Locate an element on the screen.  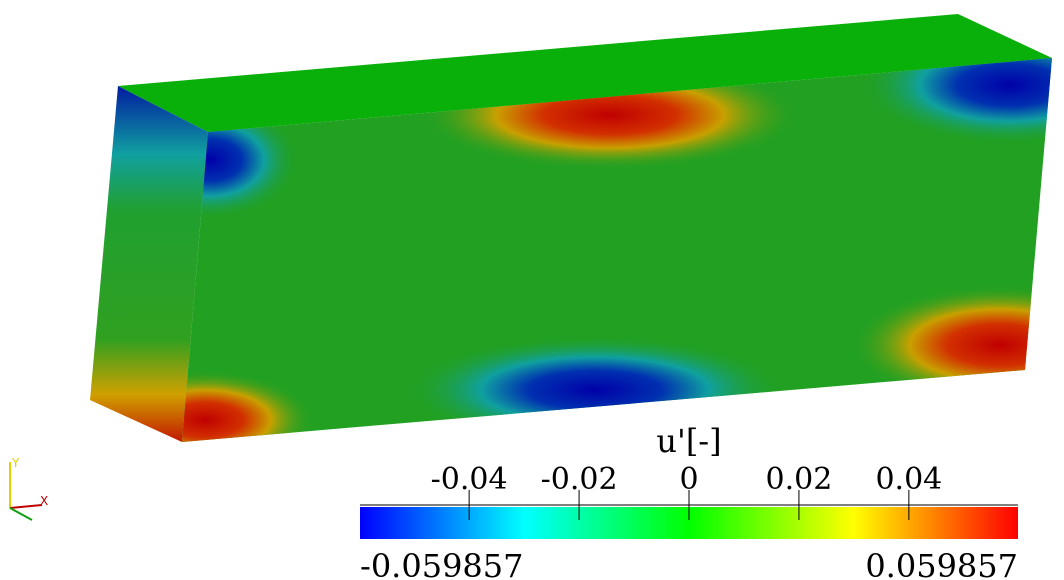
colorbar-title: u'[-] is located at coordinates (688, 441).